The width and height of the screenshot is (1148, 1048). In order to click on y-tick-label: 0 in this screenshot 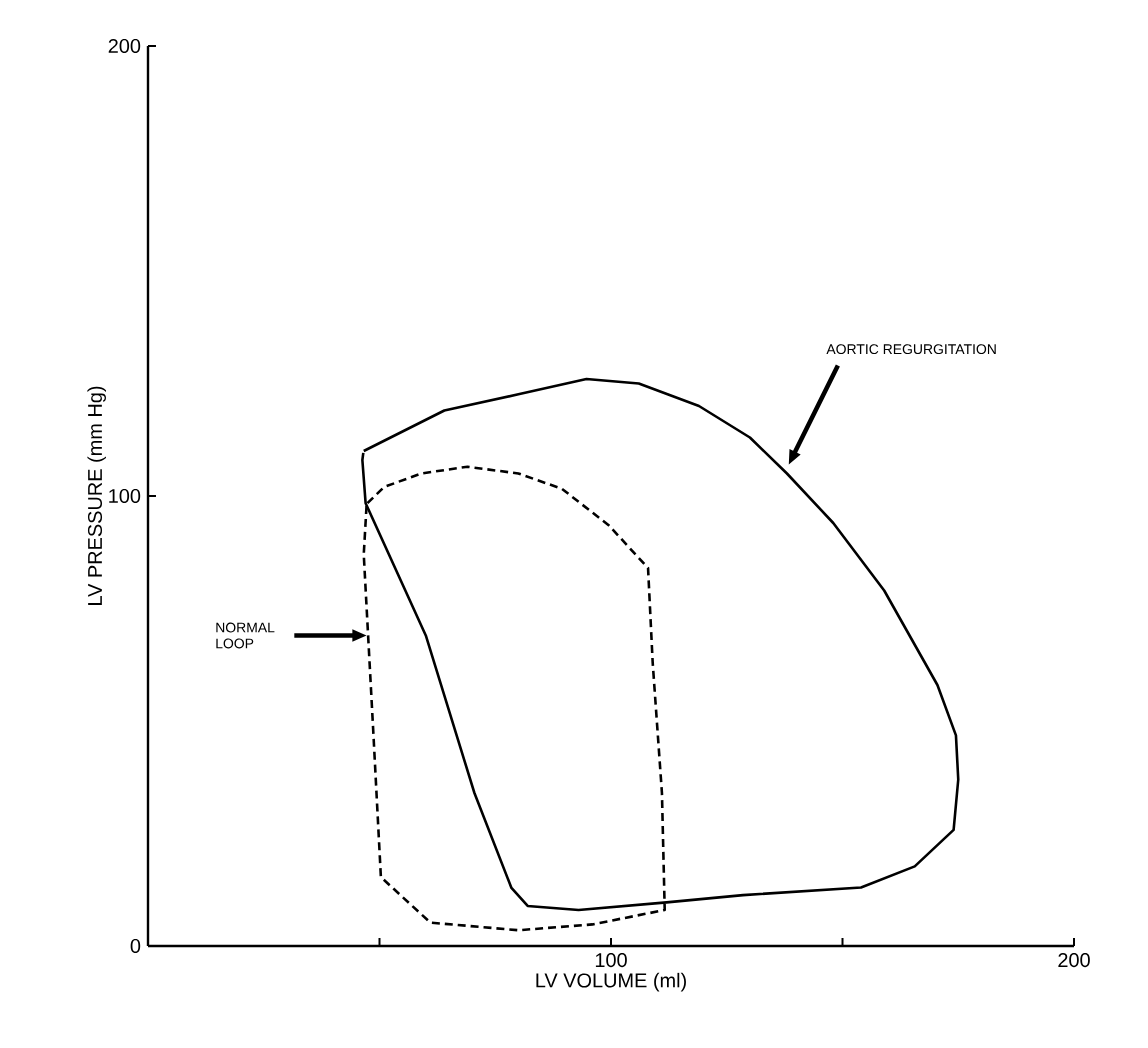, I will do `click(135, 946)`.